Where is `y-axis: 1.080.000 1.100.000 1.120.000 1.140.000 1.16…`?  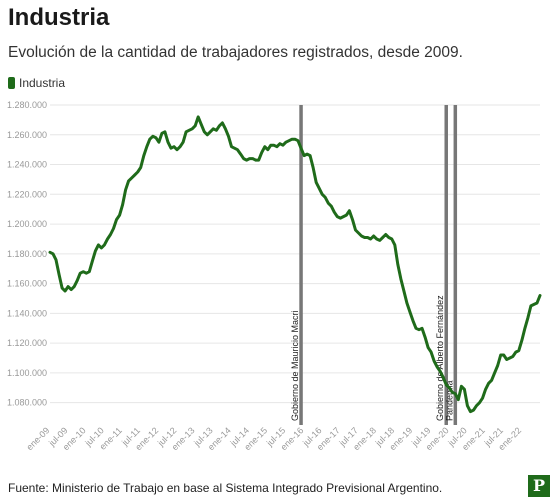
y-axis: 1.080.000 1.100.000 1.120.000 1.140.000 1.16… is located at coordinates (27, 254).